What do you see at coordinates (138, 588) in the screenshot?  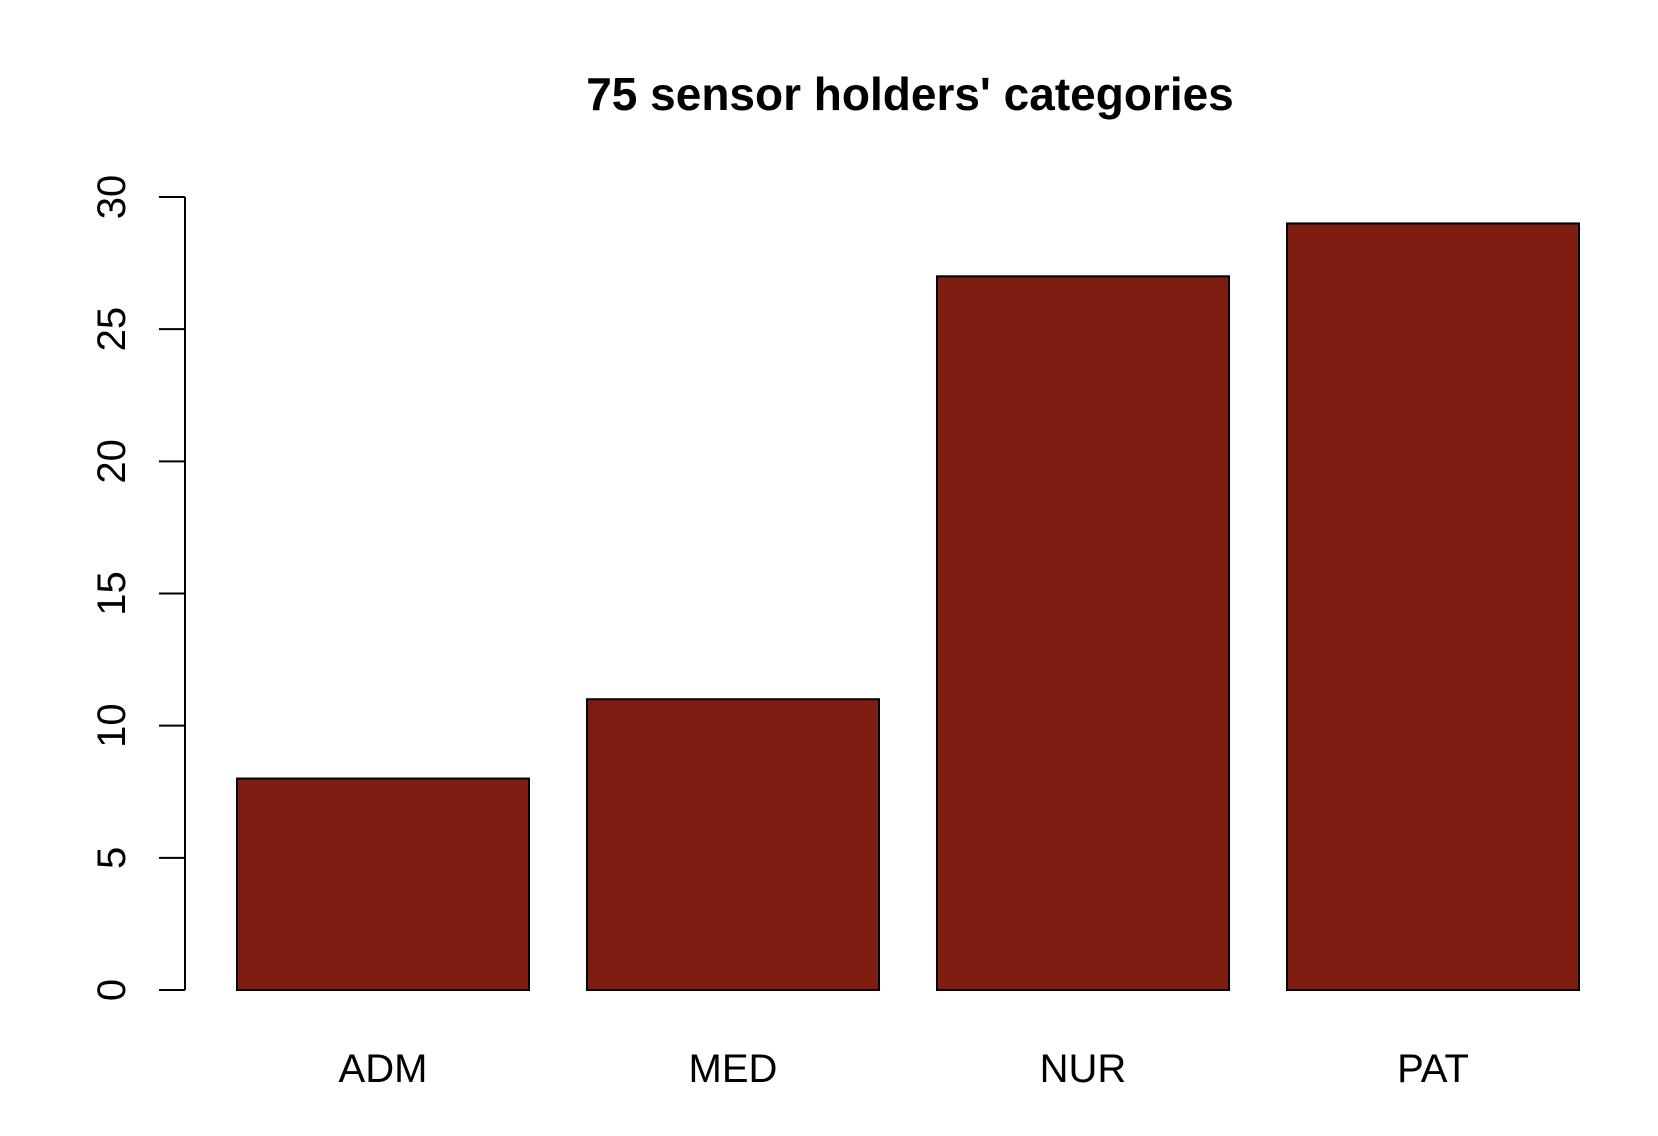 I see `y-axis: 0 5 10 15 20 25 30` at bounding box center [138, 588].